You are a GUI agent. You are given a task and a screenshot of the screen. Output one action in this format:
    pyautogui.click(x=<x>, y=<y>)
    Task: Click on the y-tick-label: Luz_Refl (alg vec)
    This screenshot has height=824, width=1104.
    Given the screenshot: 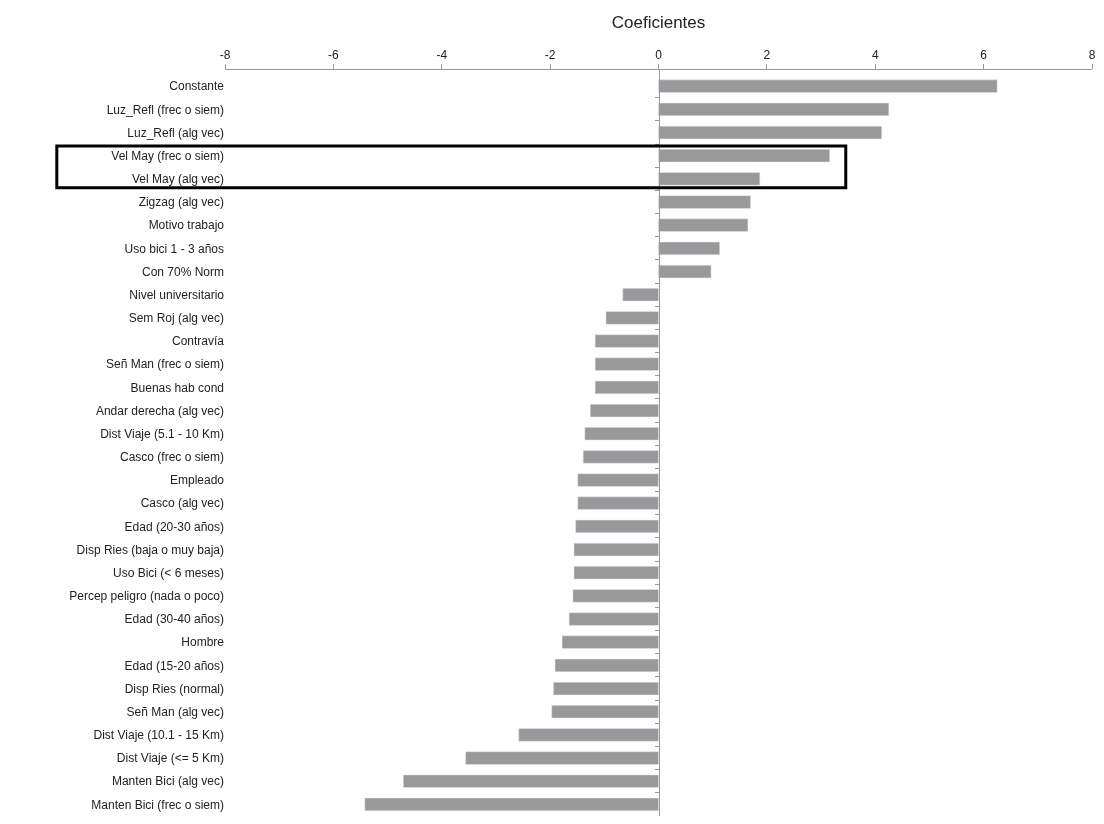 What is the action you would take?
    pyautogui.click(x=175, y=132)
    